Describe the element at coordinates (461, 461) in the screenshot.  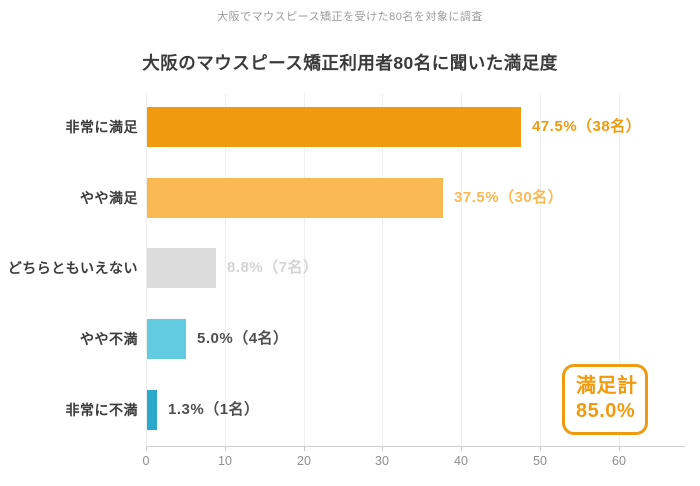
I see `x-tick-label-40: 40` at that location.